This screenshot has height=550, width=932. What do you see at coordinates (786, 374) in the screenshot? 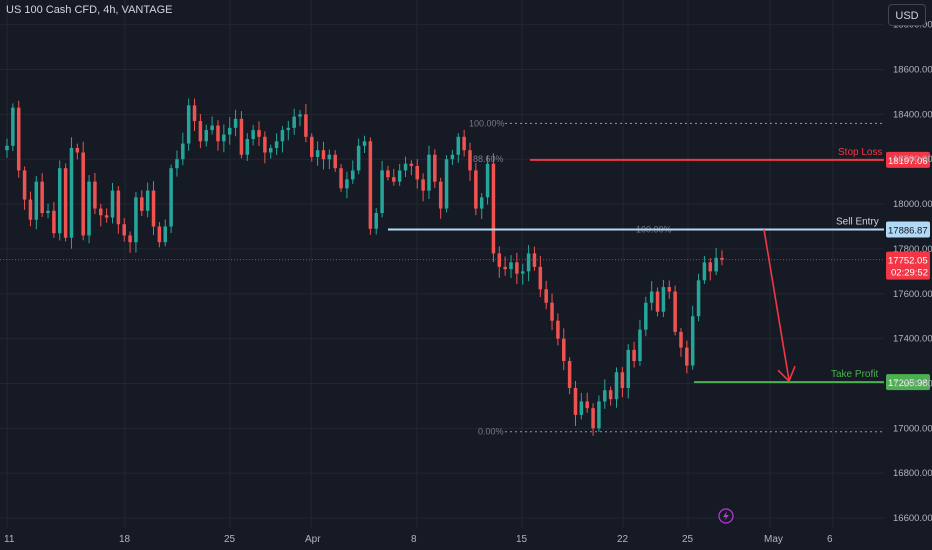
I see `projection-arrow-head` at bounding box center [786, 374].